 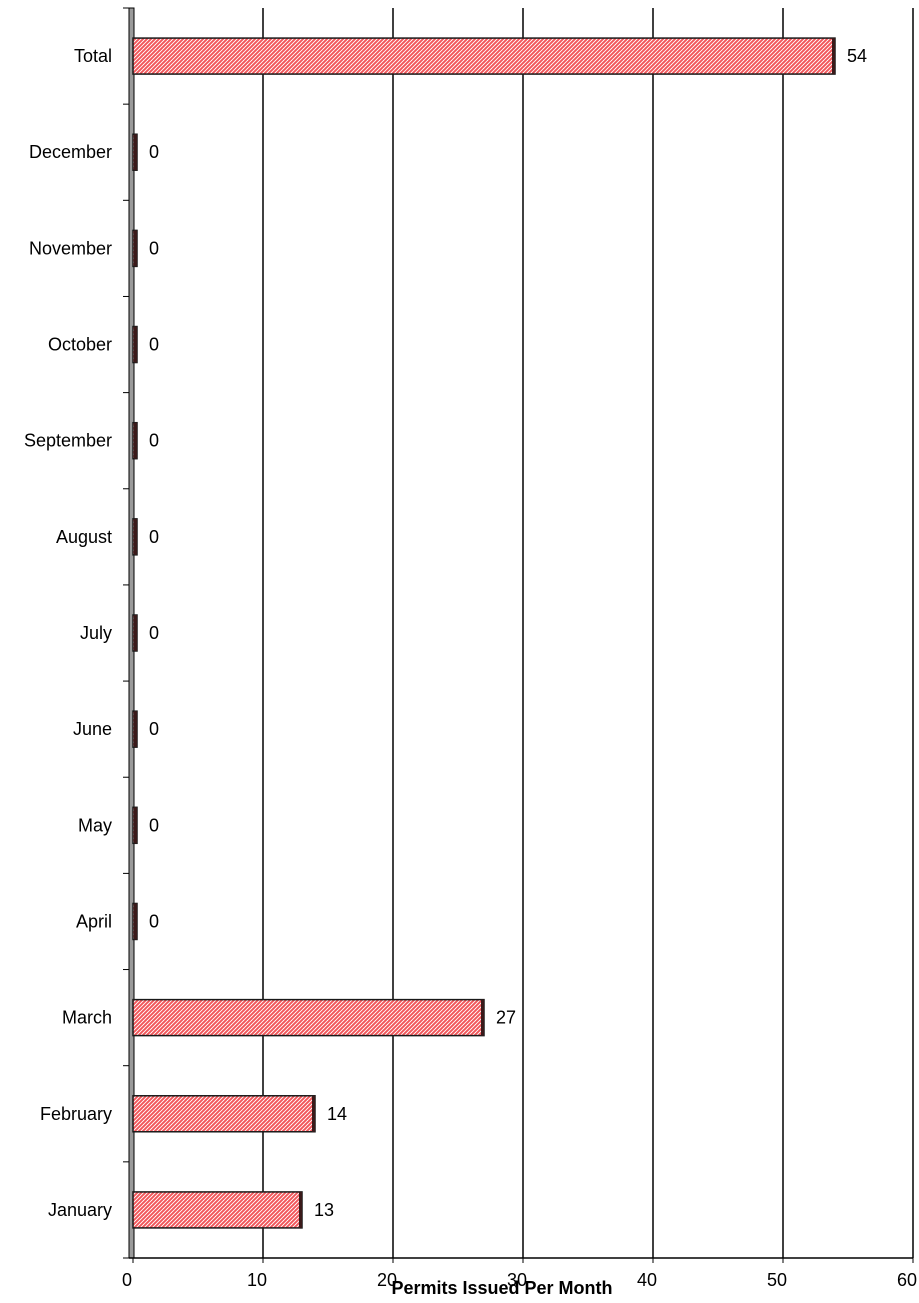 I want to click on value-label-february: 14, so click(x=337, y=1114).